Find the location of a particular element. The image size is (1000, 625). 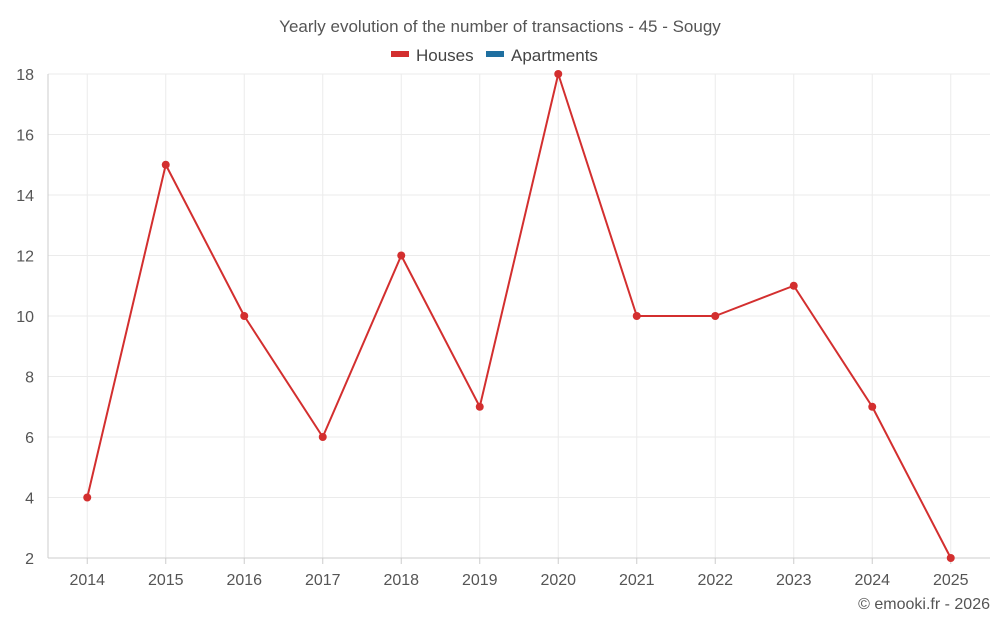

legend-label-apartments: Apartments is located at coordinates (554, 55).